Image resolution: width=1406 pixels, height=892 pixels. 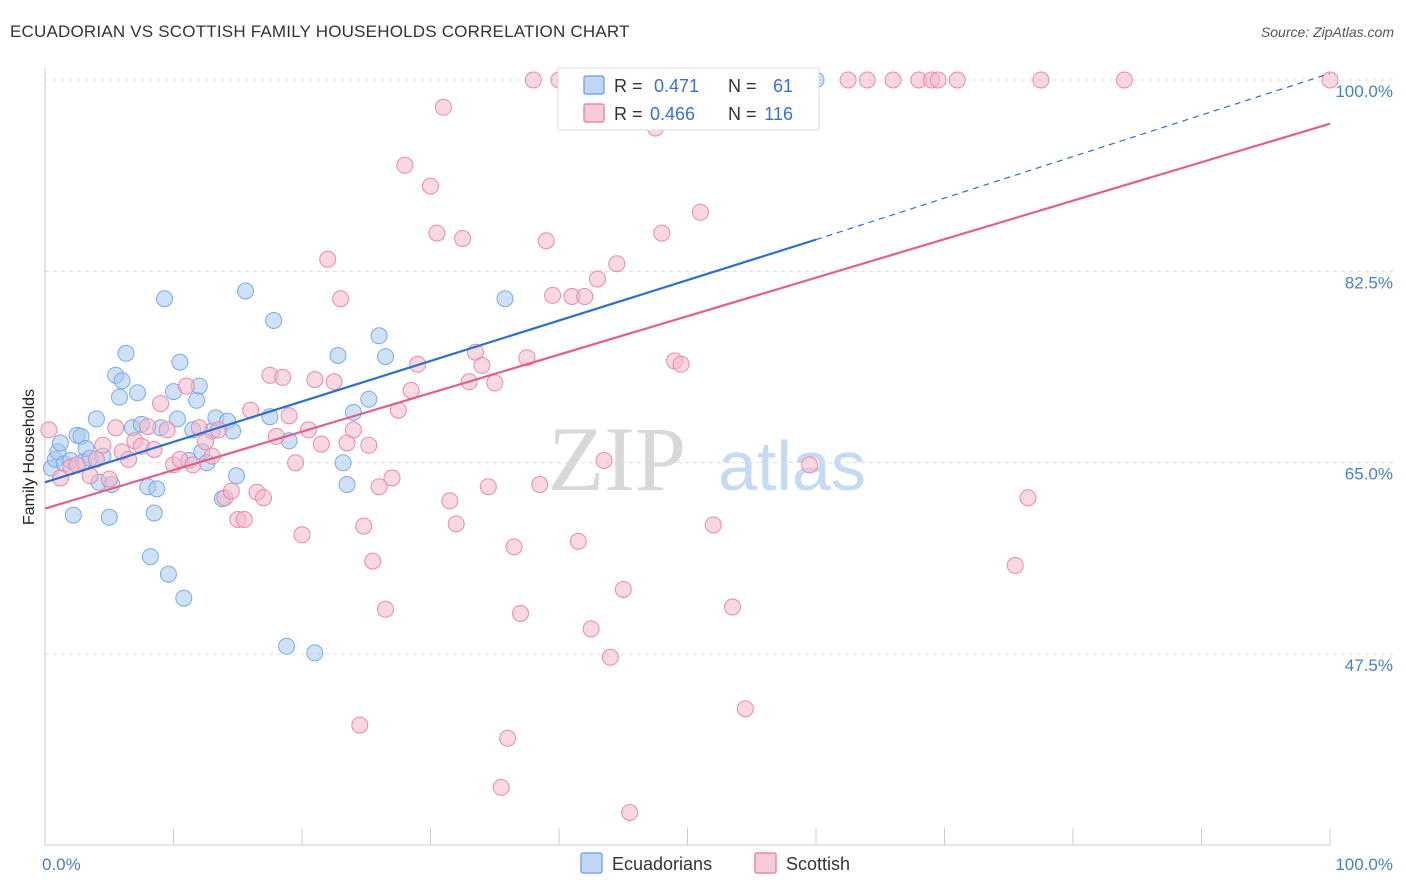 What do you see at coordinates (672, 114) in the screenshot?
I see `legend-r-value-scottish: 0.466` at bounding box center [672, 114].